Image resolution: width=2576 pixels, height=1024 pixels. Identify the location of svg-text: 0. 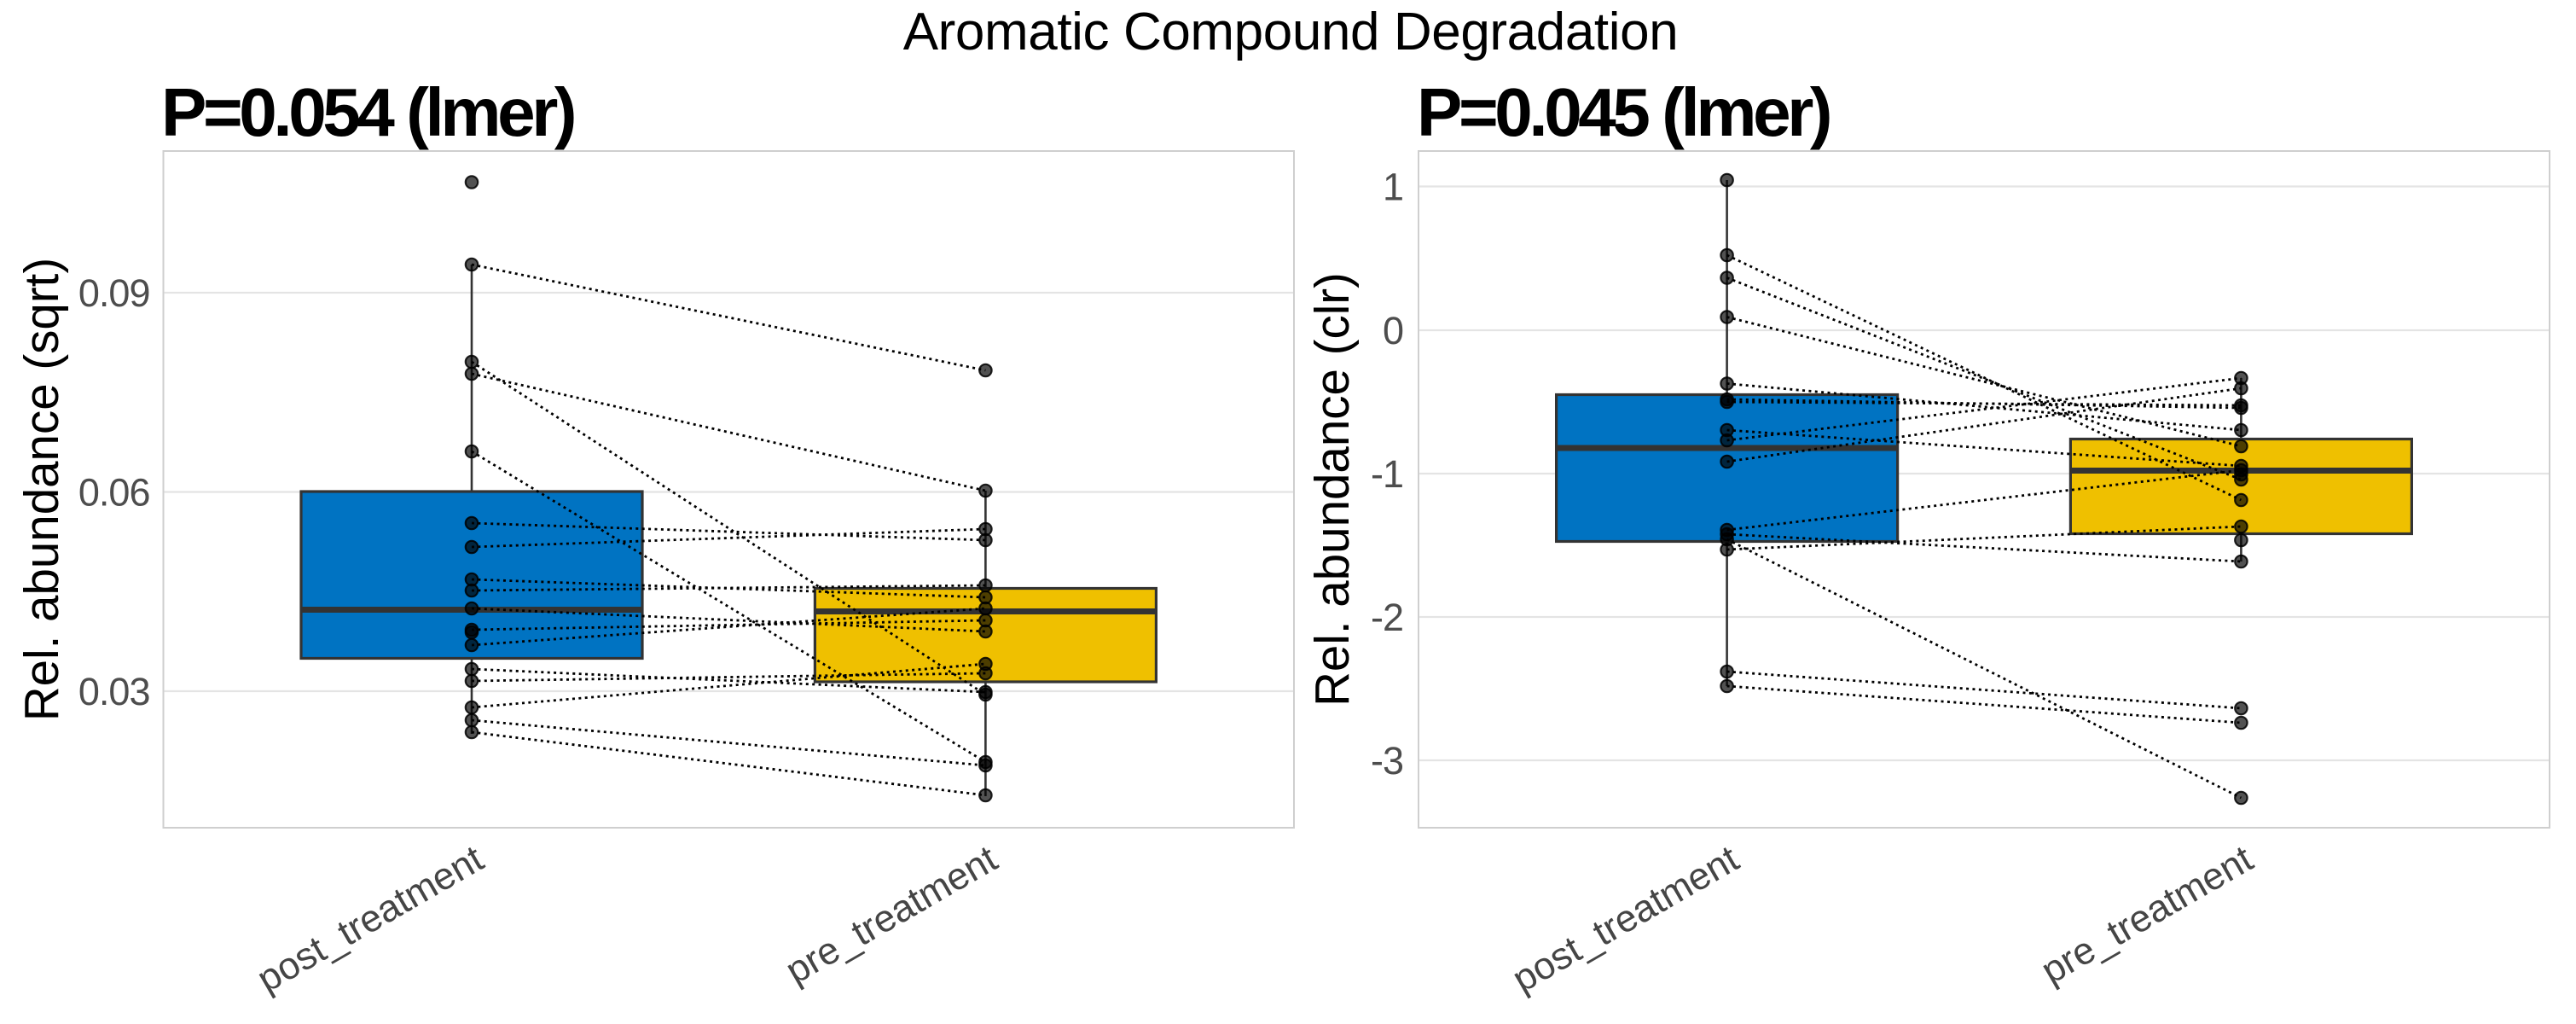
(1393, 330).